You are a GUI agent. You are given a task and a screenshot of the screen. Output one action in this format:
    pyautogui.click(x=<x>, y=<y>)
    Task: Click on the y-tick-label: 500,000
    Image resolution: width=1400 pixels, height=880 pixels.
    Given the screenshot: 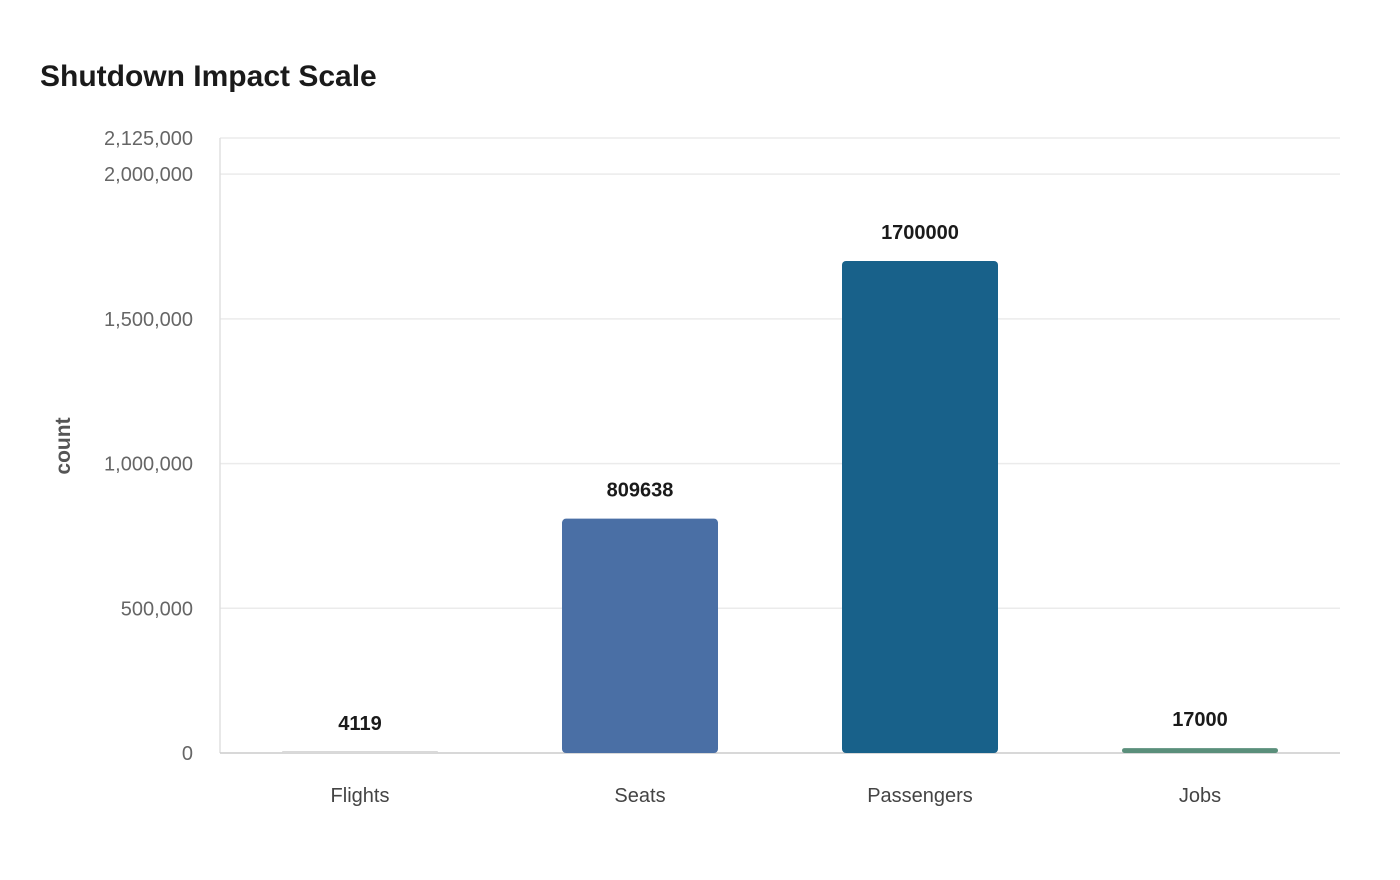 What is the action you would take?
    pyautogui.click(x=157, y=609)
    